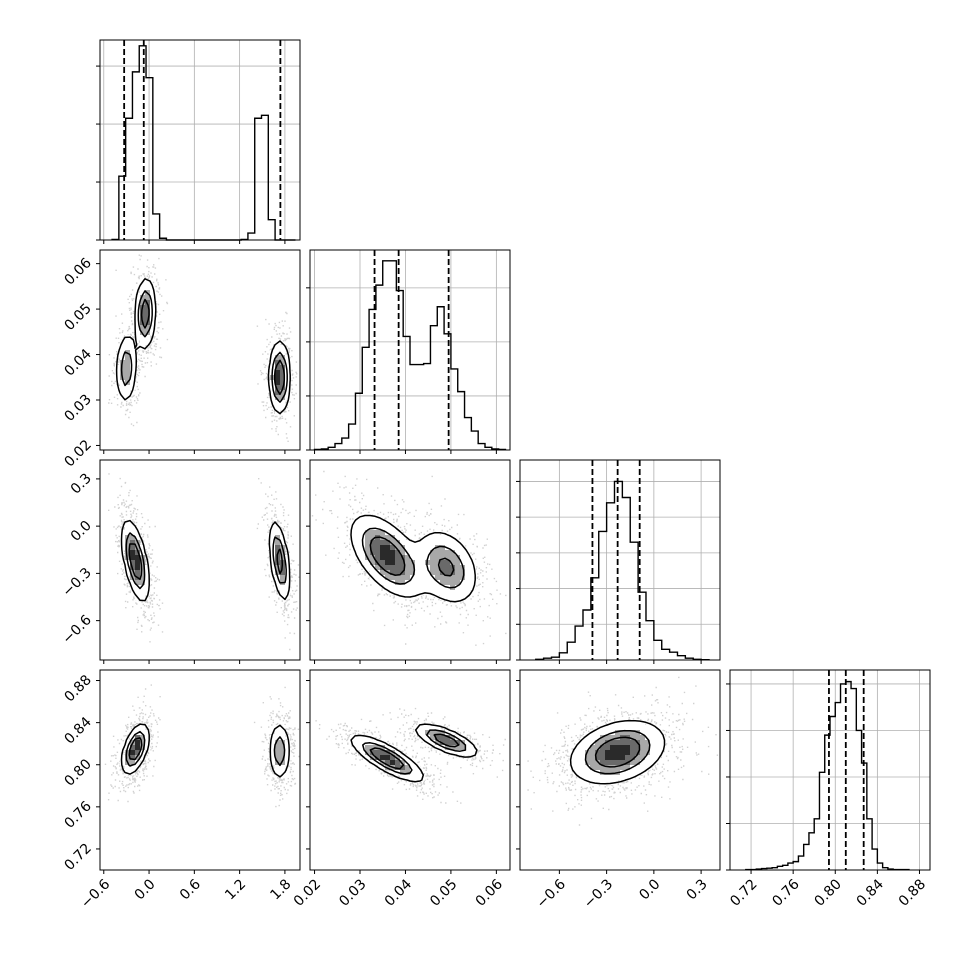 The image size is (970, 970). I want to click on y-tick-label: 0.03, so click(77, 408).